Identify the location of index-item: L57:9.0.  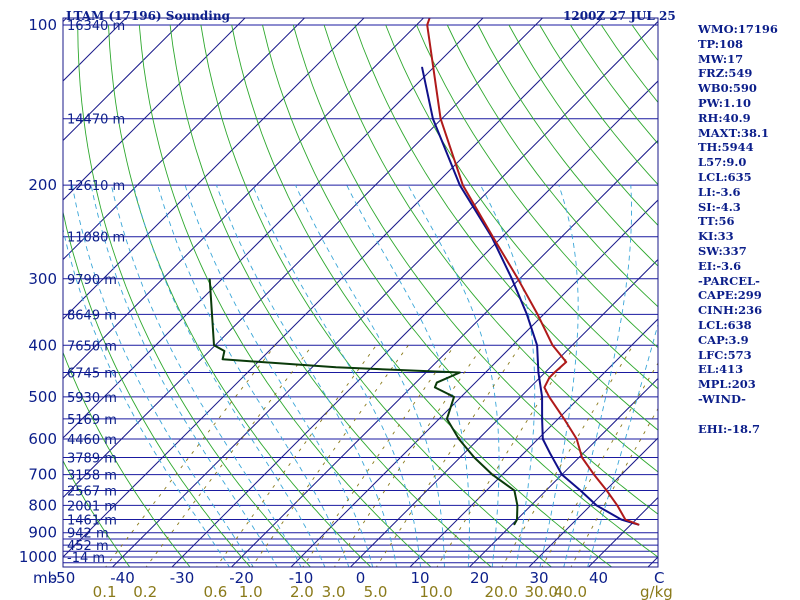
(722, 162).